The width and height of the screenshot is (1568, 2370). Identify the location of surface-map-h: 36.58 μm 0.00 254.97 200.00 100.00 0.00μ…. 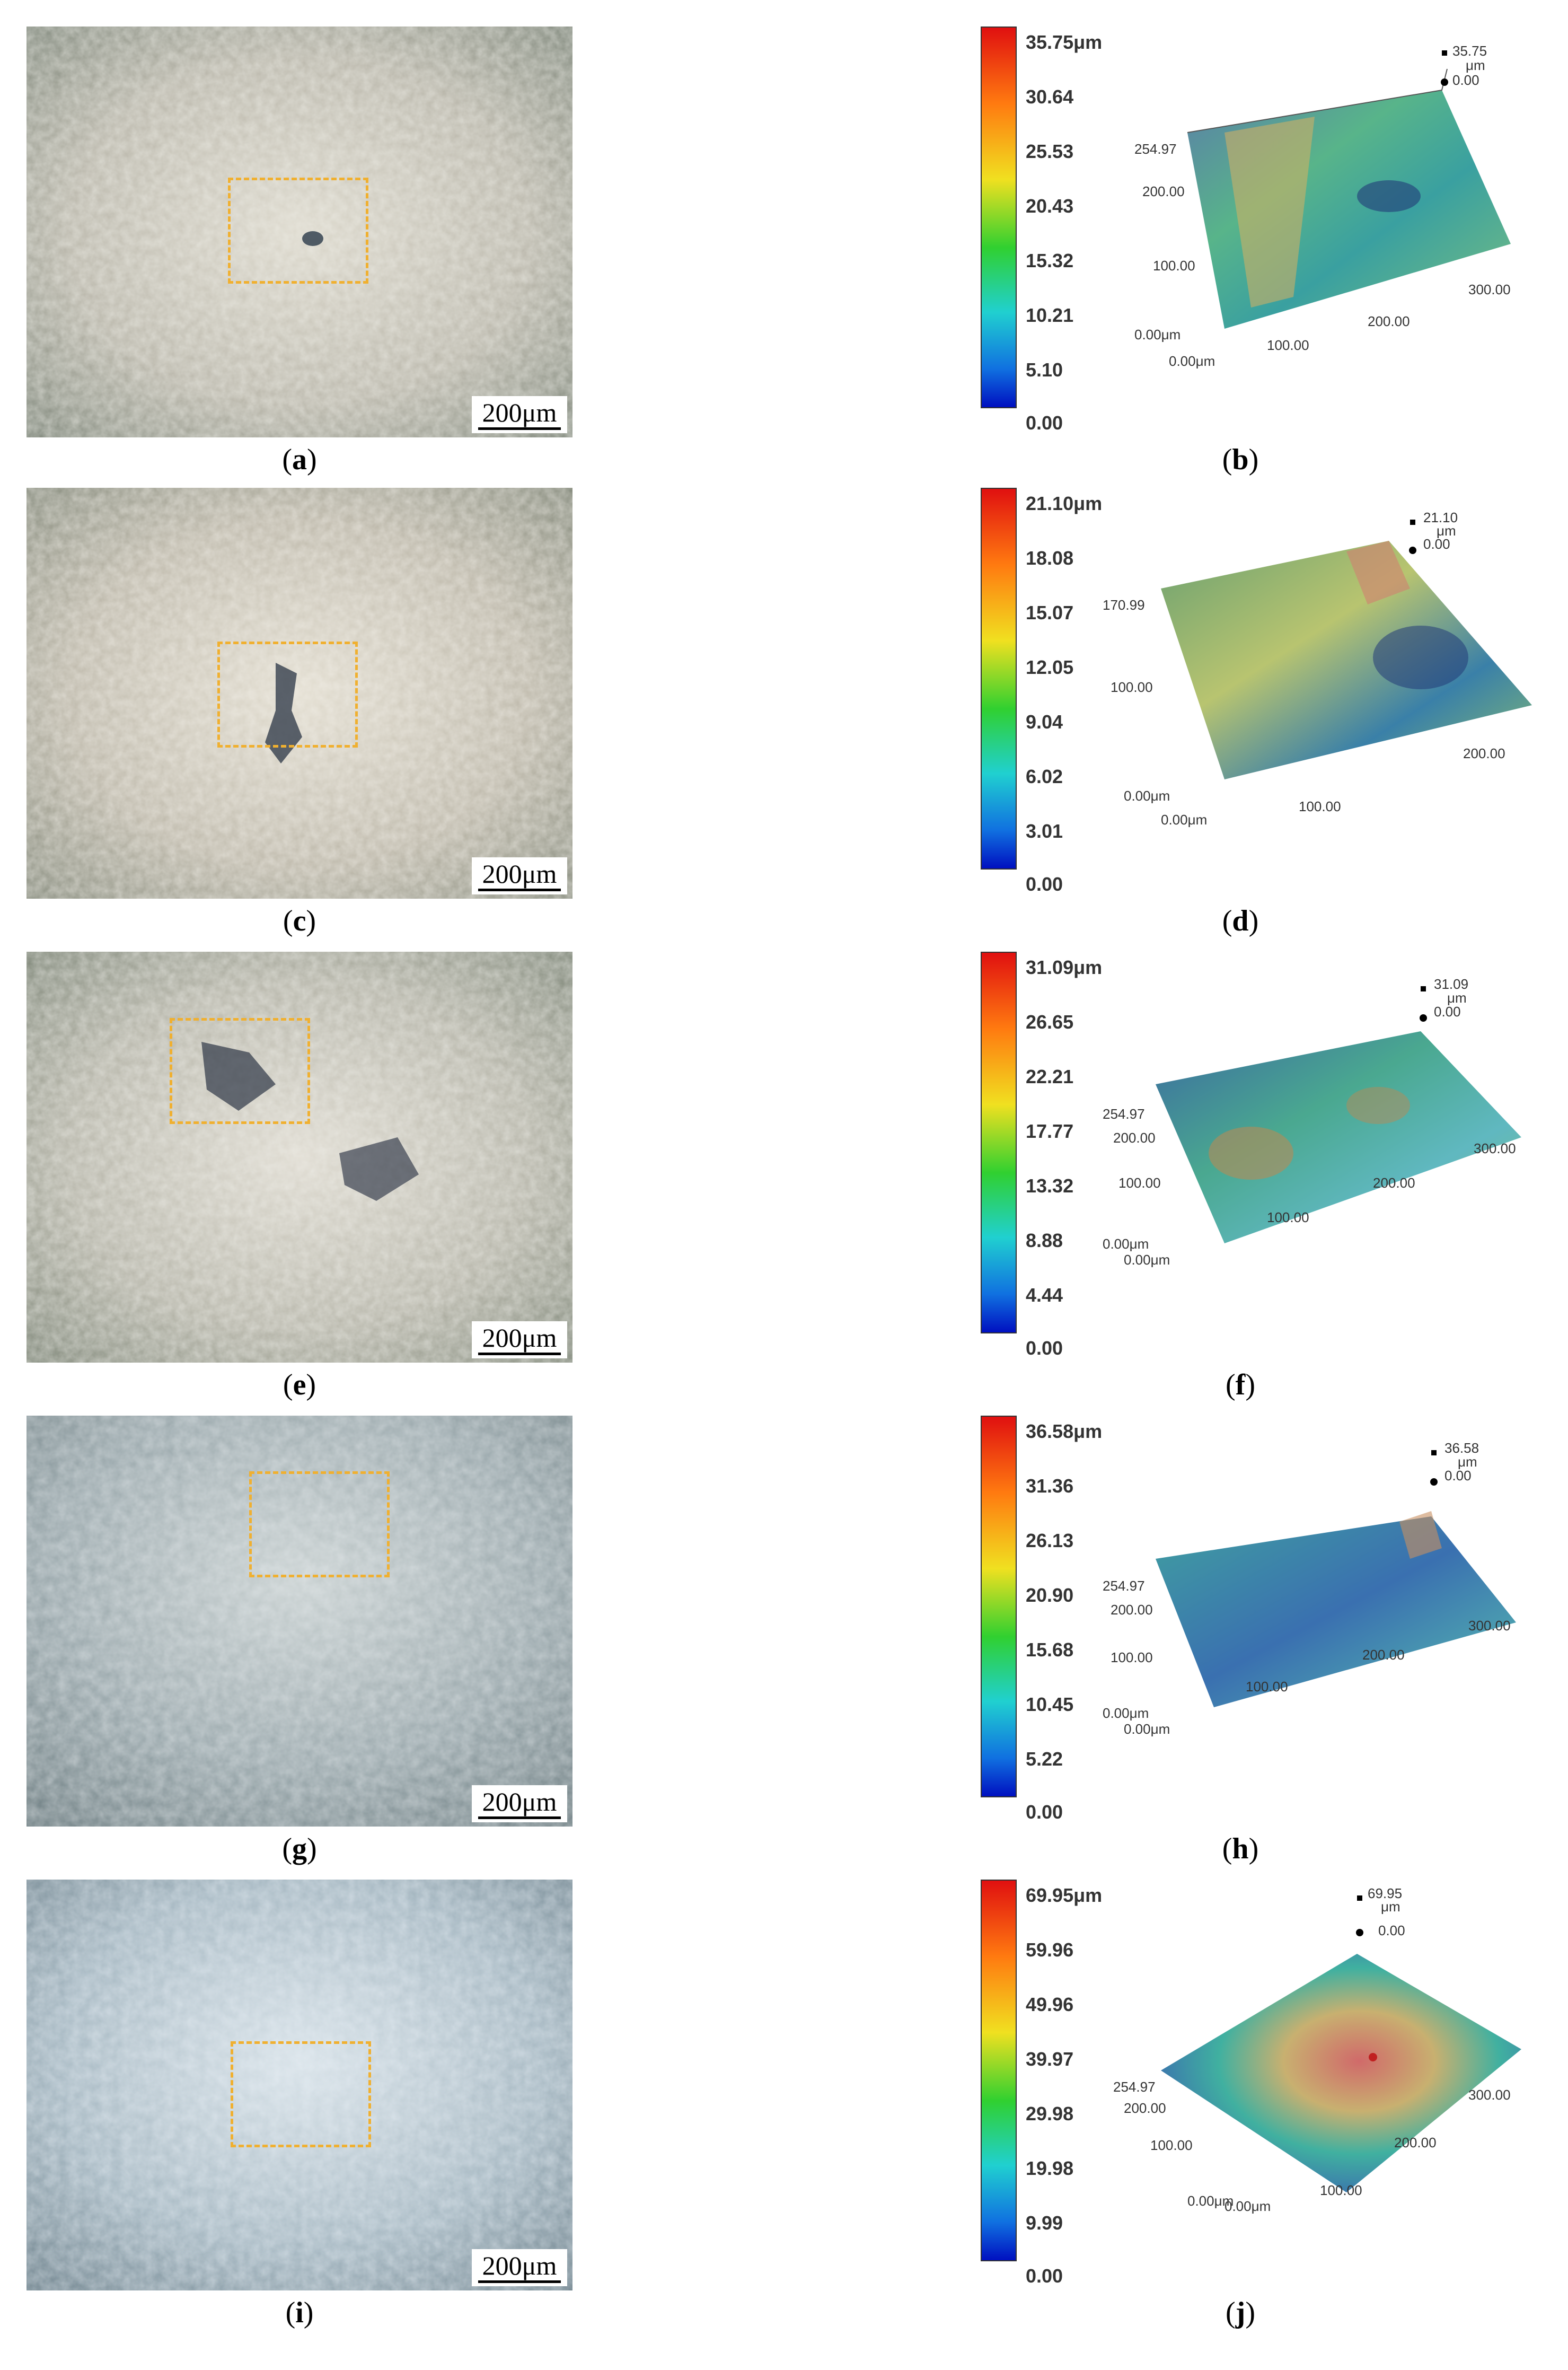
(1323, 1601).